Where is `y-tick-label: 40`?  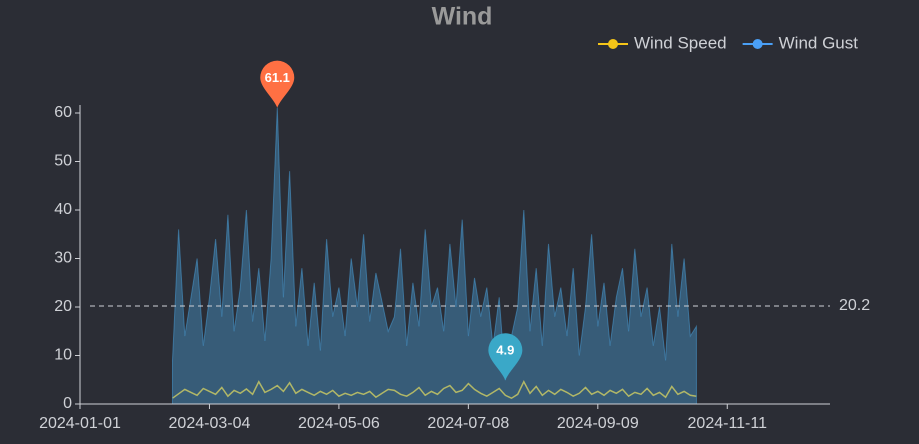
y-tick-label: 40 is located at coordinates (63, 209).